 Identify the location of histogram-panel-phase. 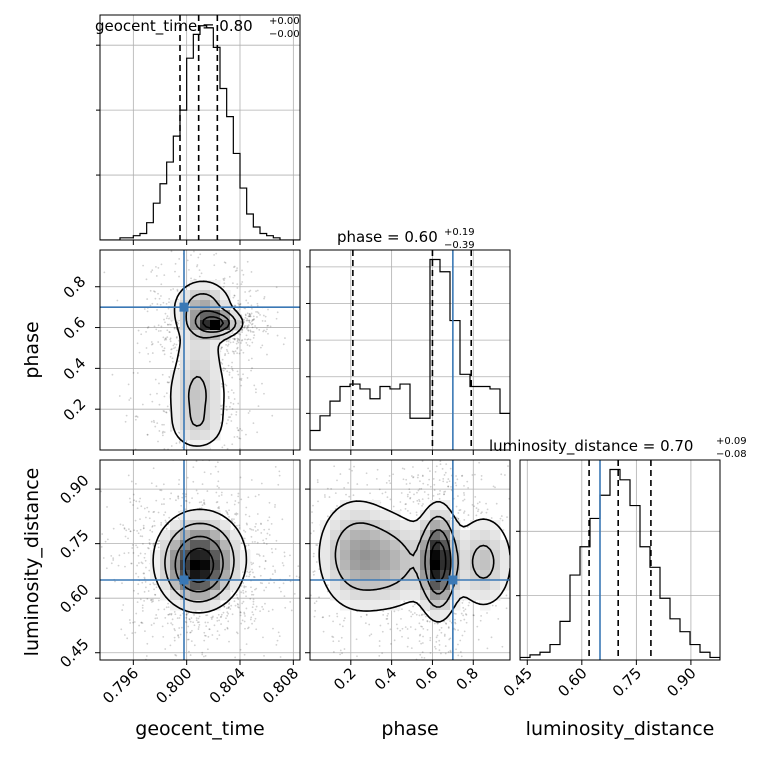
(408, 352).